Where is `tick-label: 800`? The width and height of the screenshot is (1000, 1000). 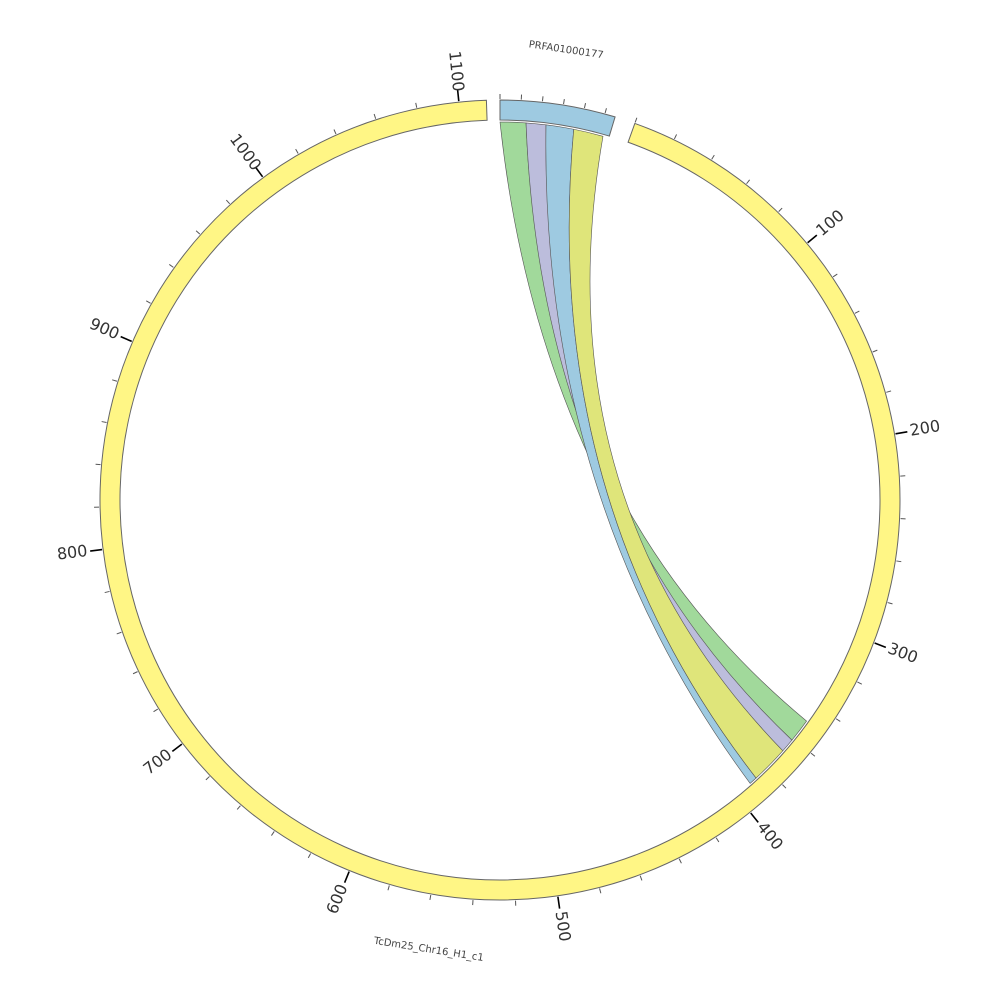 tick-label: 800 is located at coordinates (72, 552).